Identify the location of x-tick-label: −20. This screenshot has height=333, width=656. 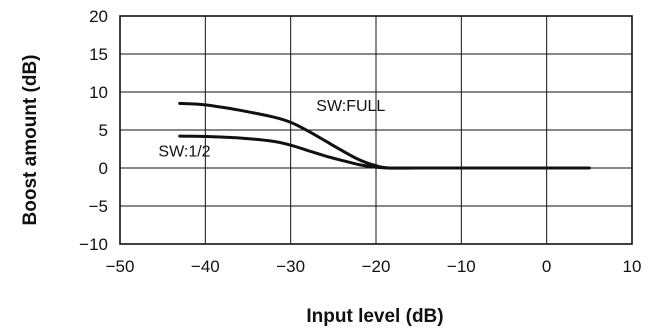
(376, 266).